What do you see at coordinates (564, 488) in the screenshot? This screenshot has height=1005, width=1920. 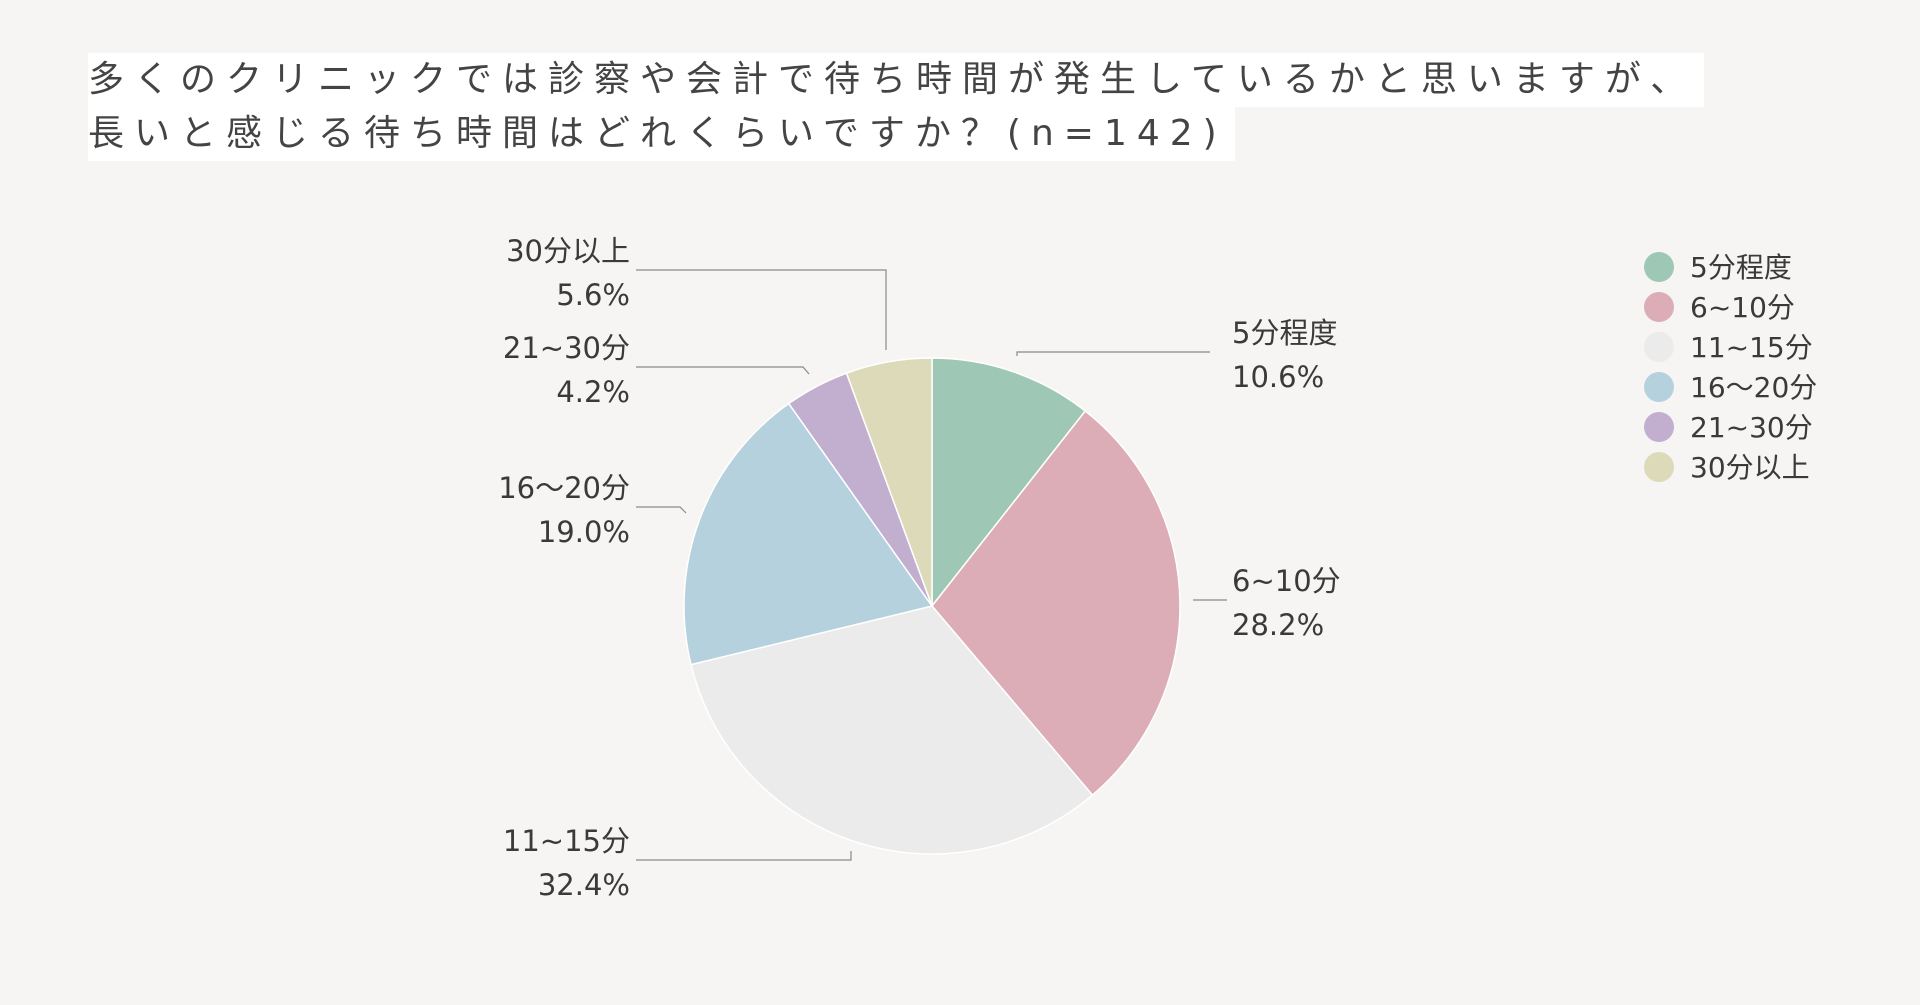 I see `slice-category-label: 16〜20分` at bounding box center [564, 488].